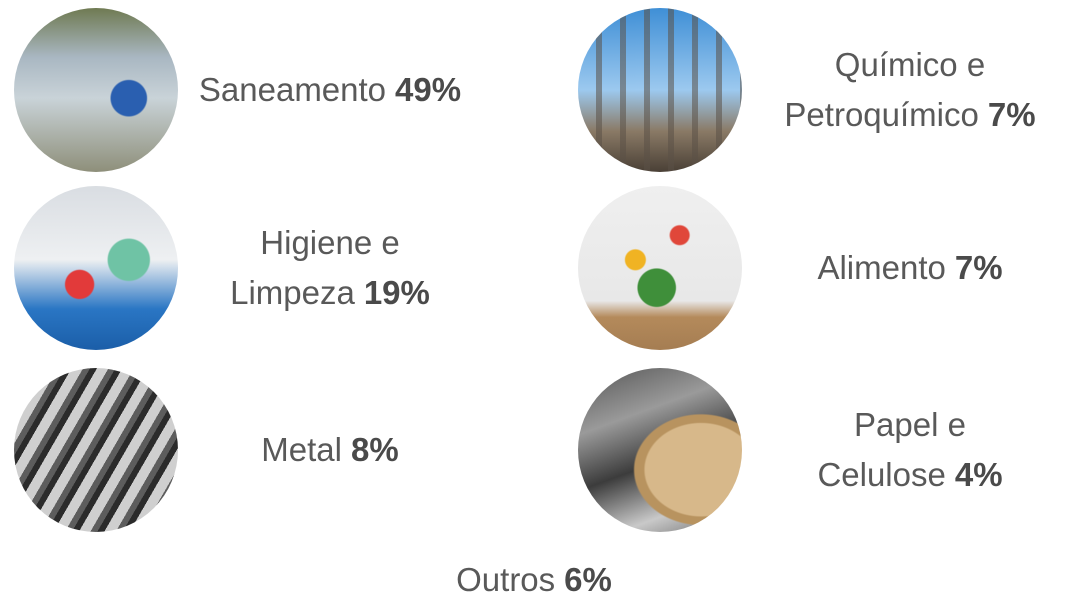 The image size is (1068, 605). I want to click on label-text: Celulose, so click(881, 474).